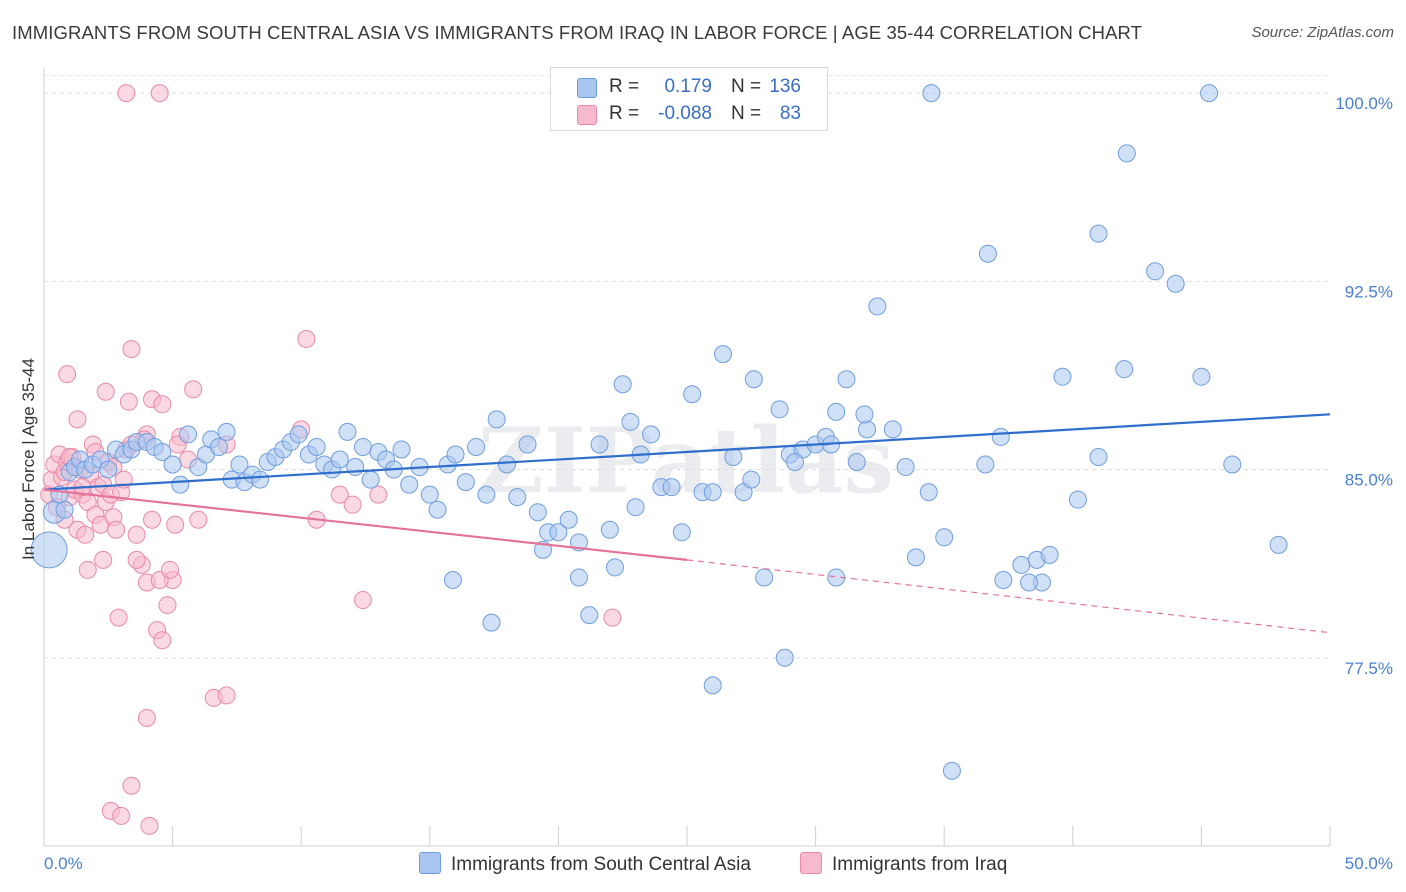 This screenshot has width=1406, height=892. I want to click on legend-swatch-blue, so click(430, 863).